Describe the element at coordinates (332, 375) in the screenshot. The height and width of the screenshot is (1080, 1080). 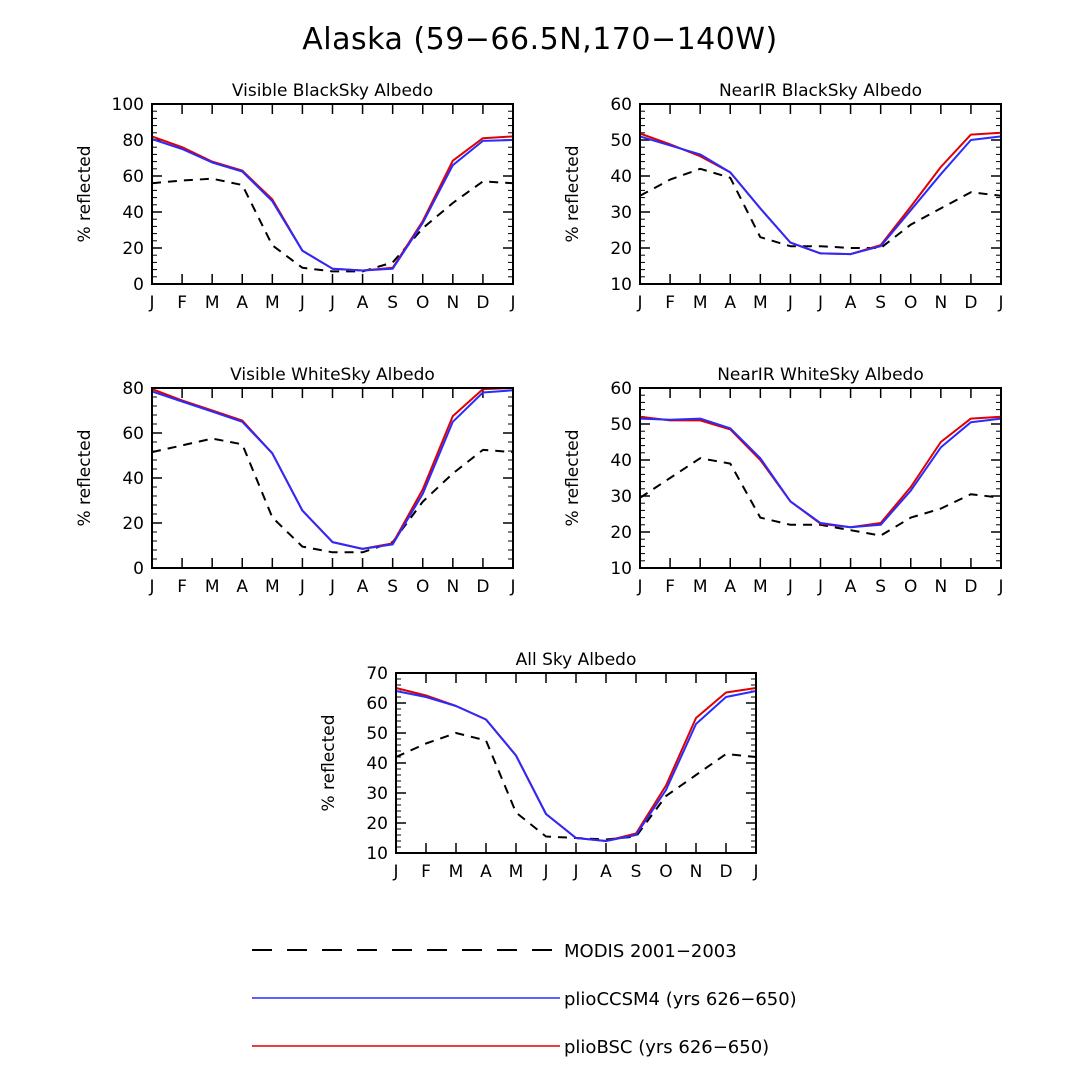
I see `chart-title: Visible WhiteSky Albedo` at that location.